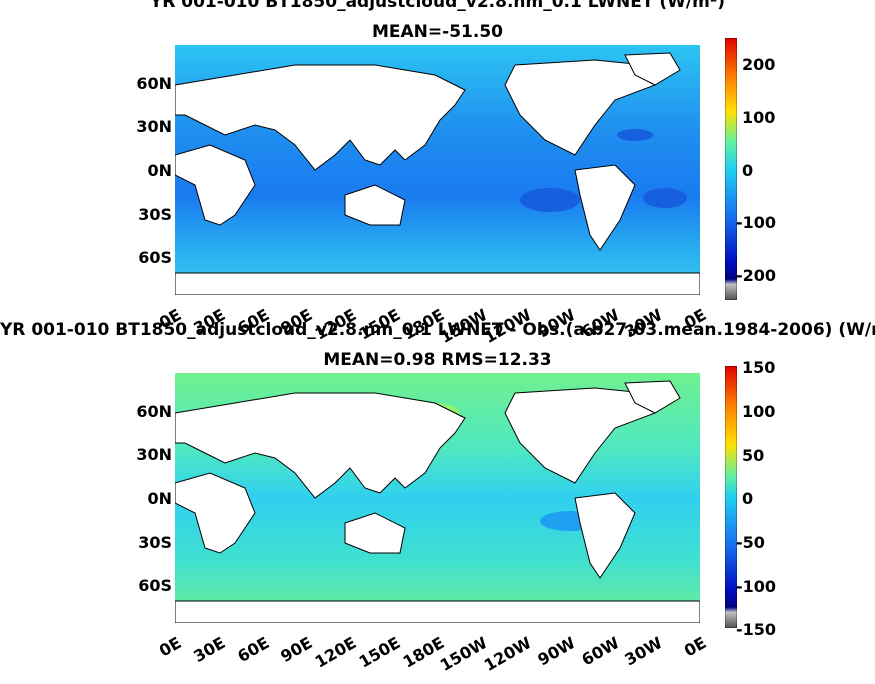 Image resolution: width=875 pixels, height=684 pixels. What do you see at coordinates (155, 257) in the screenshot?
I see `panel1-lat-label: 60S` at bounding box center [155, 257].